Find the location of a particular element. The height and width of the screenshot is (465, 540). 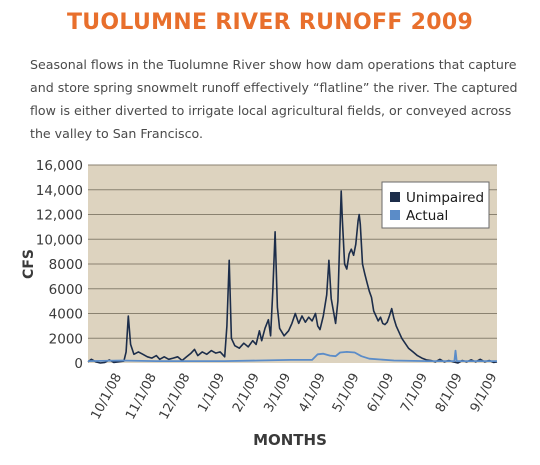

x-tick-label: 12/1/08 is located at coordinates (175, 396).